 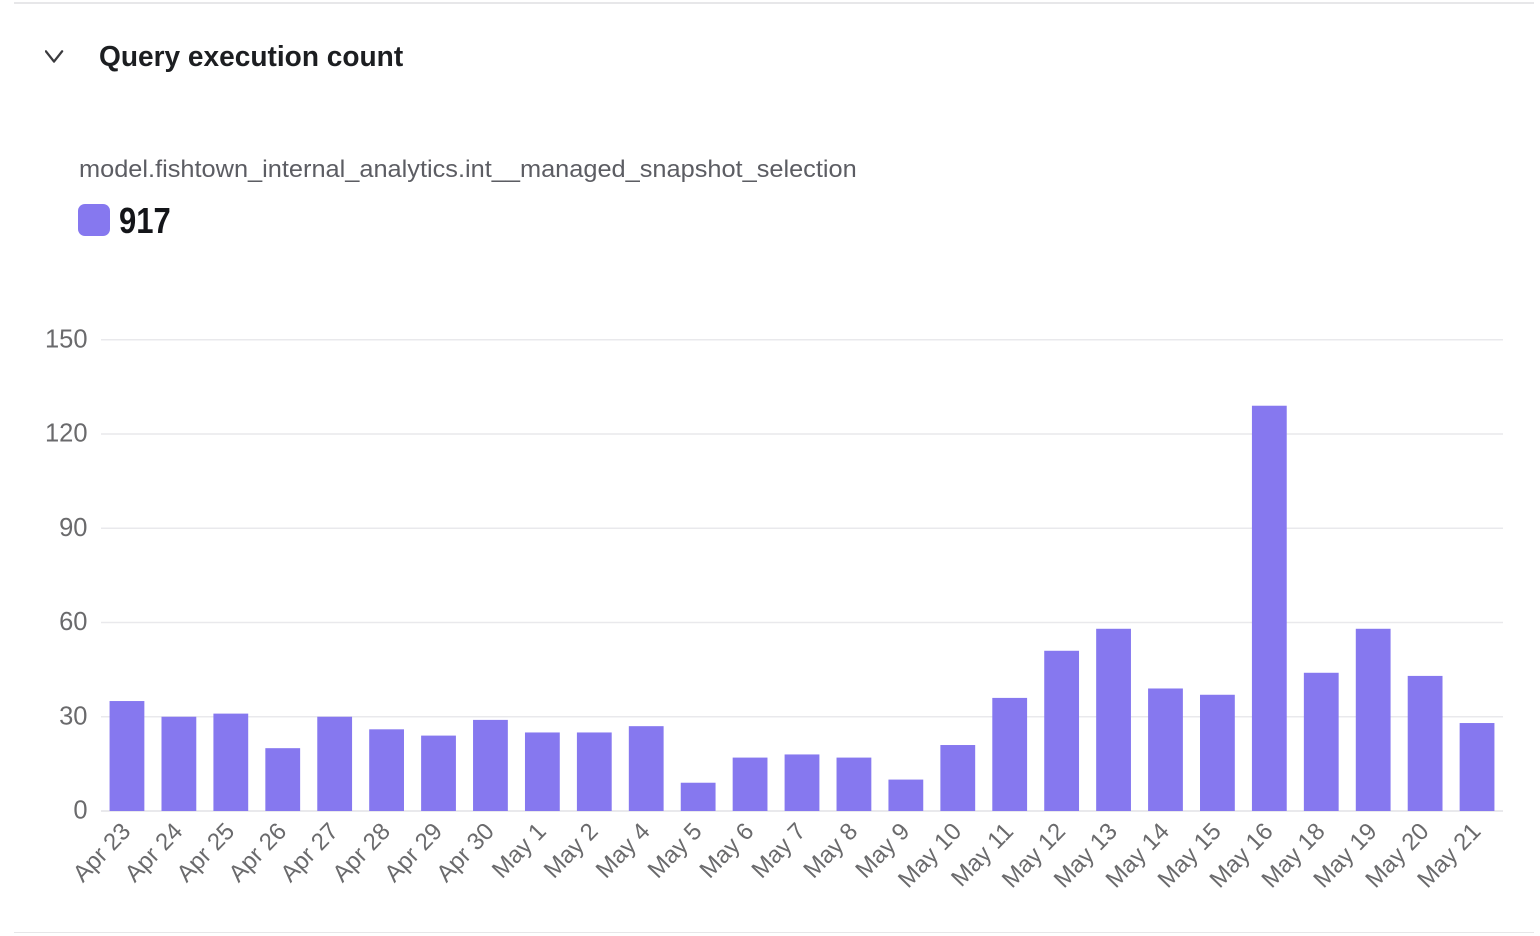 I want to click on svg-text: Apr 26, so click(x=258, y=853).